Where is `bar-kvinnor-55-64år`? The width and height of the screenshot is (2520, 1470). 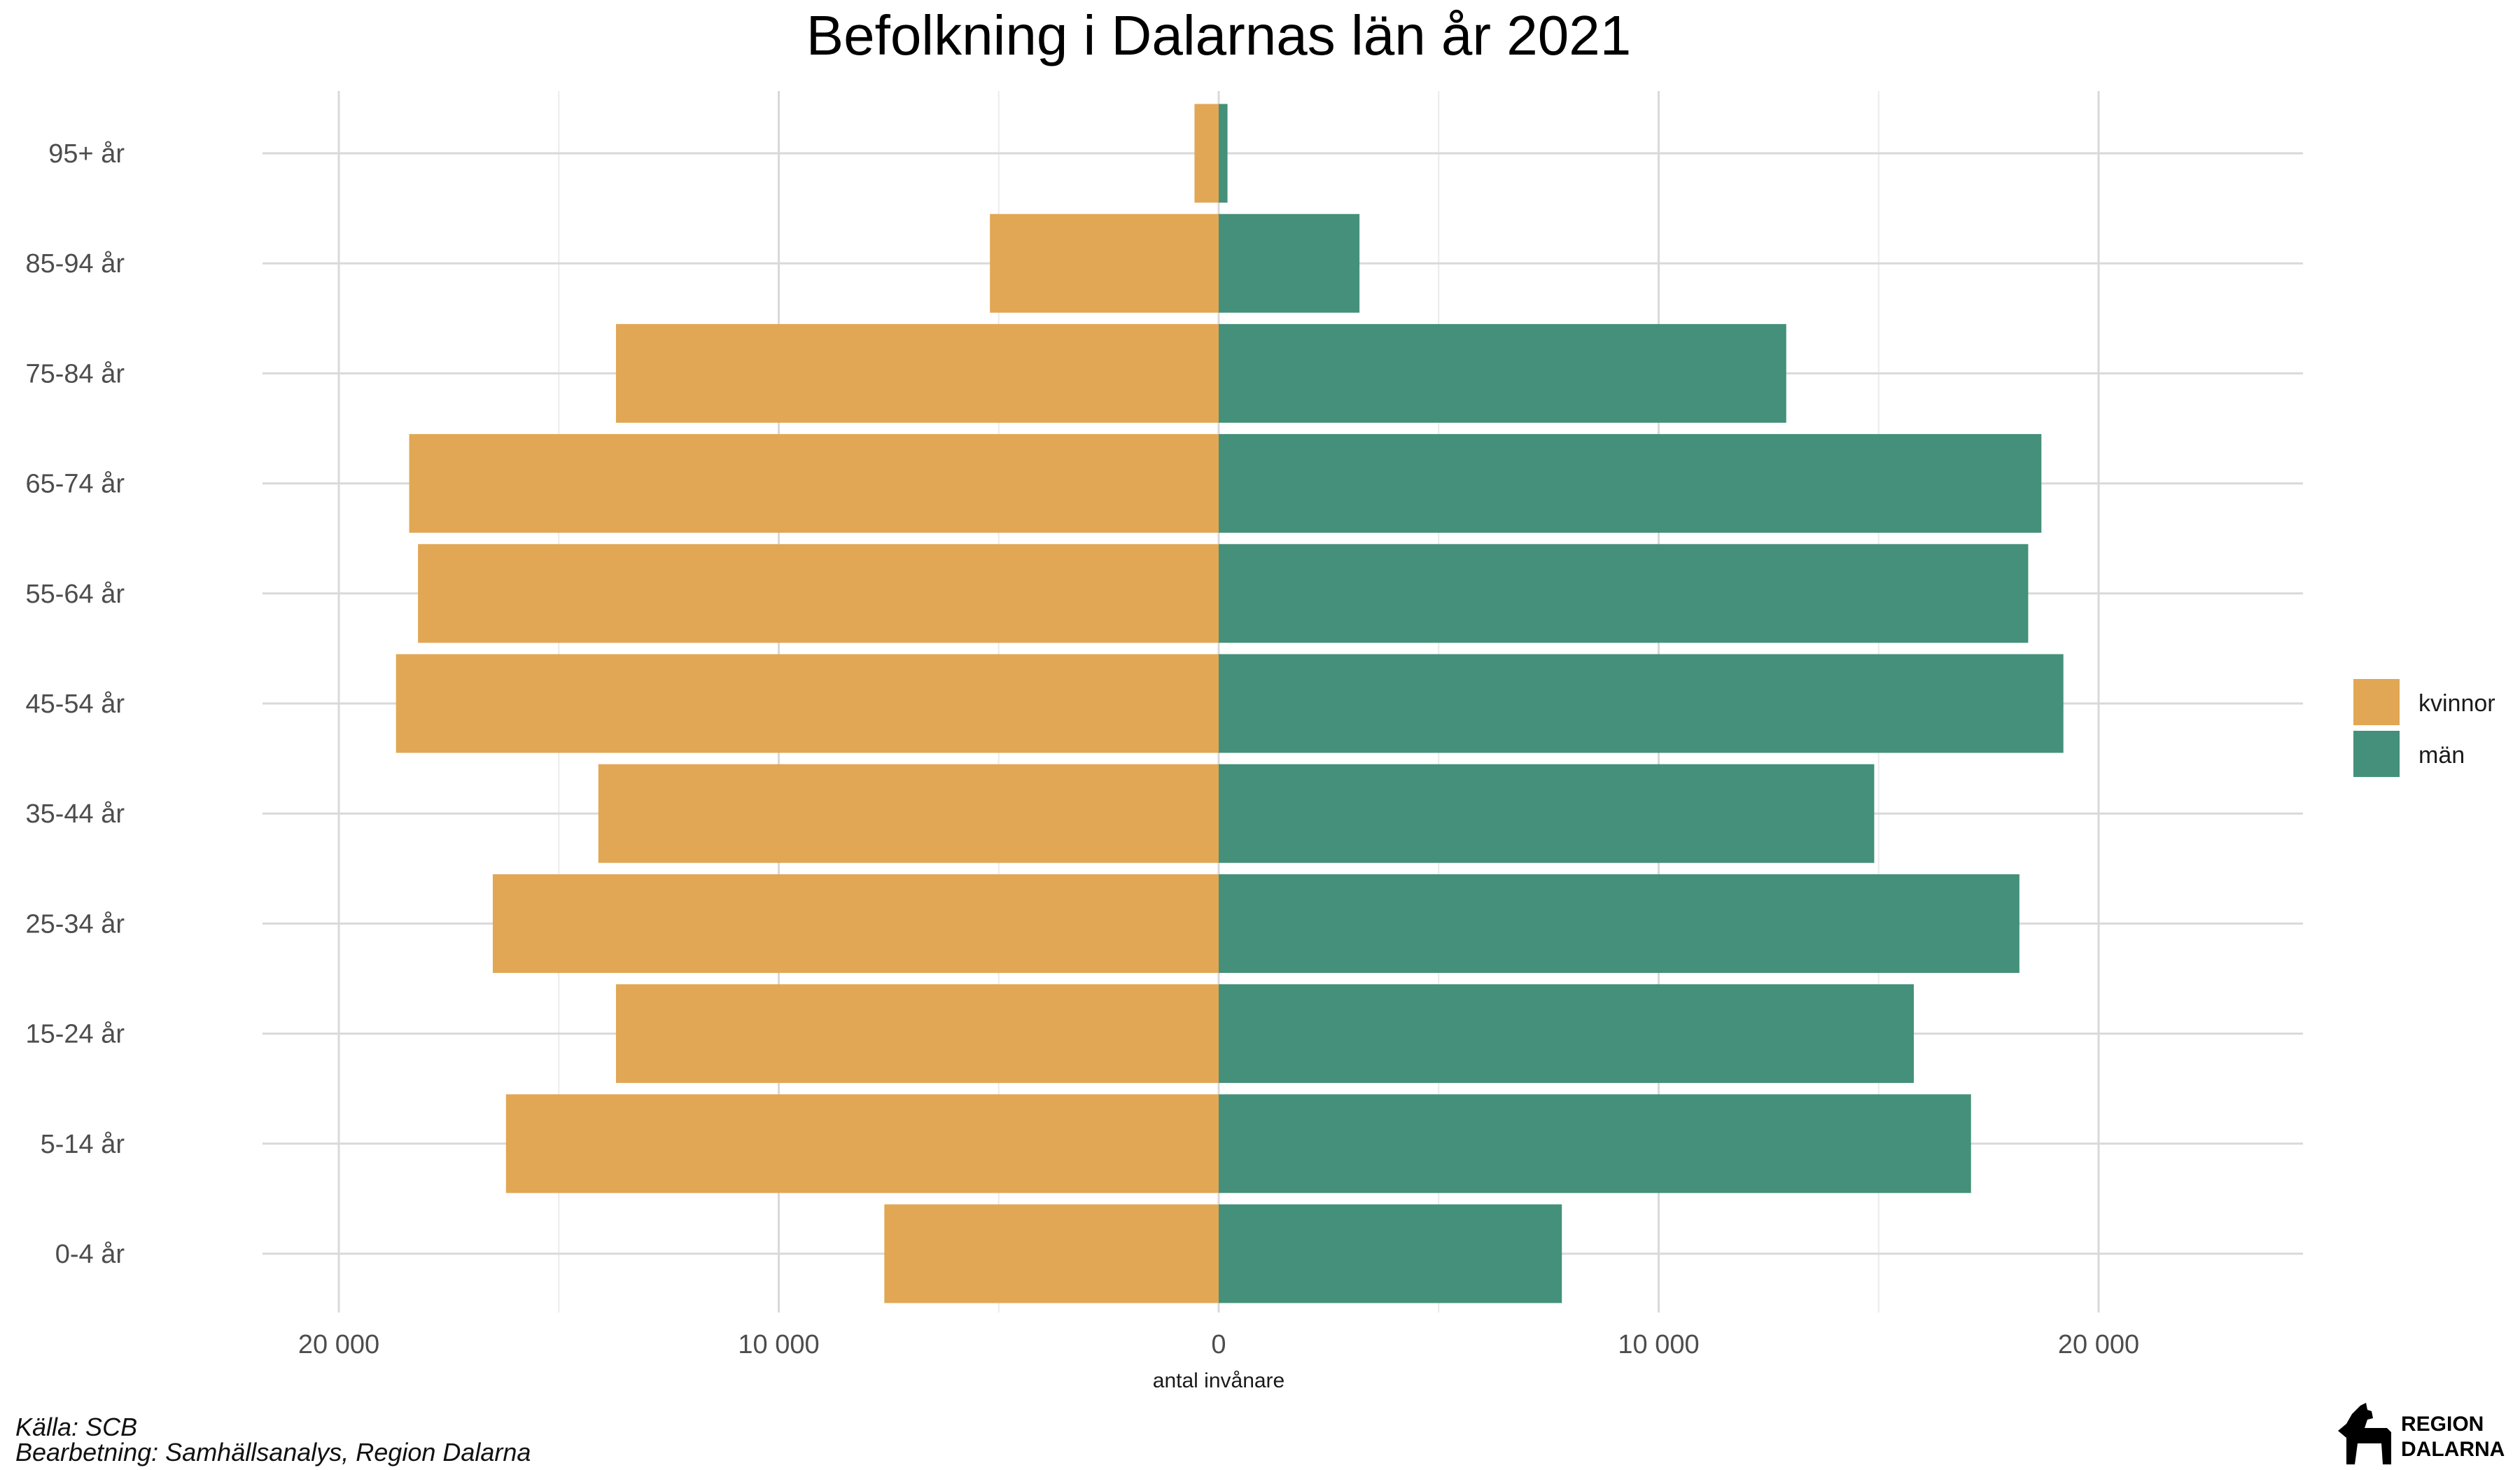
bar-kvinnor-55-64år is located at coordinates (818, 593).